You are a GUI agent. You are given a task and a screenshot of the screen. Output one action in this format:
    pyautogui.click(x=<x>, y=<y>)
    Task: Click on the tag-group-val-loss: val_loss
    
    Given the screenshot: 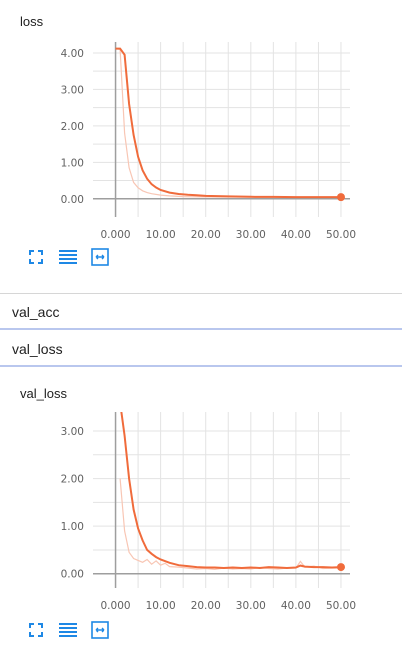 What is the action you would take?
    pyautogui.click(x=201, y=349)
    